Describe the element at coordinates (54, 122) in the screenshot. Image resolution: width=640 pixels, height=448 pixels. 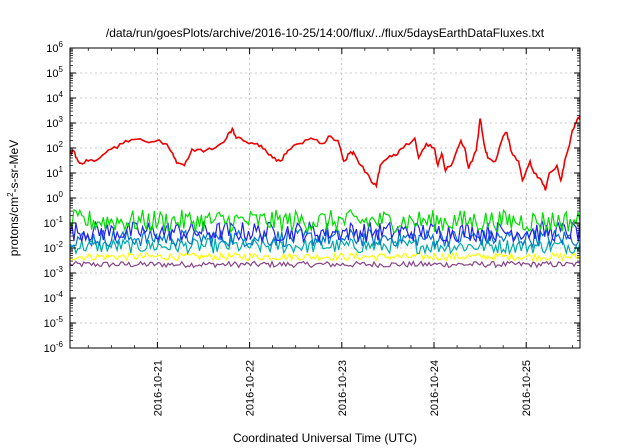
I see `y-tick-label: 10³` at that location.